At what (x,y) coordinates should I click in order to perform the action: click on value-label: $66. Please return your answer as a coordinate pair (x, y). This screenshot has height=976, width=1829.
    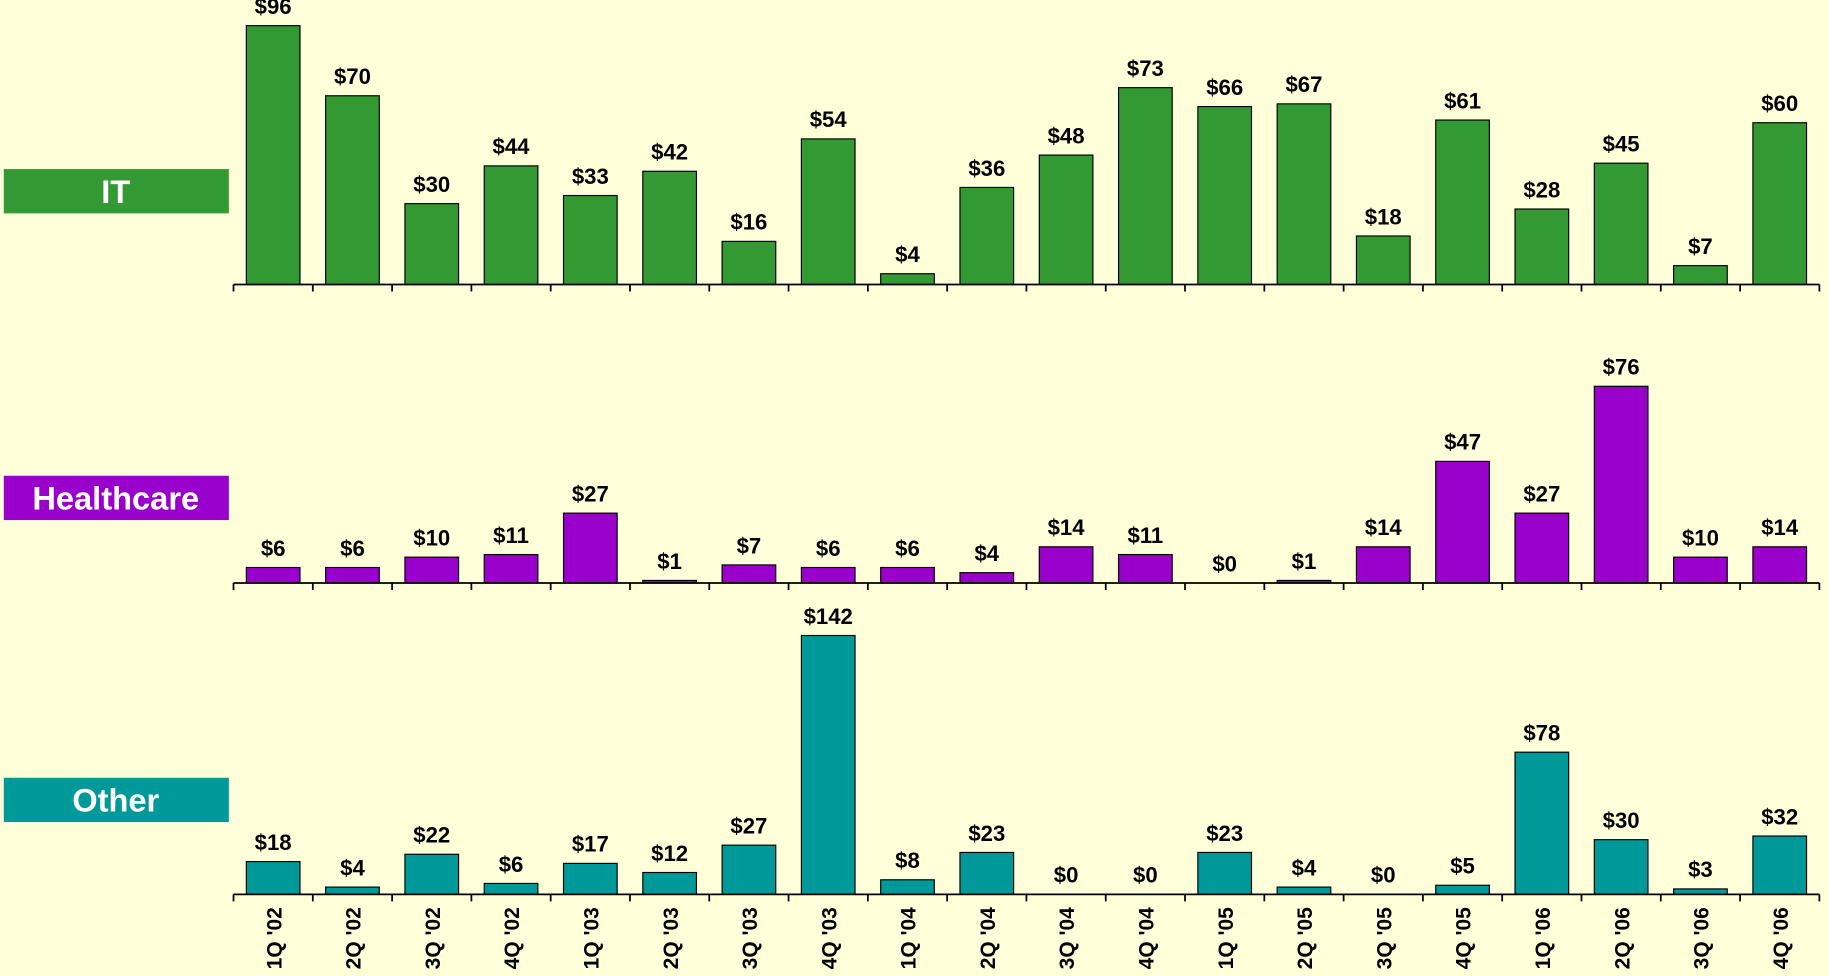
    Looking at the image, I should click on (1224, 87).